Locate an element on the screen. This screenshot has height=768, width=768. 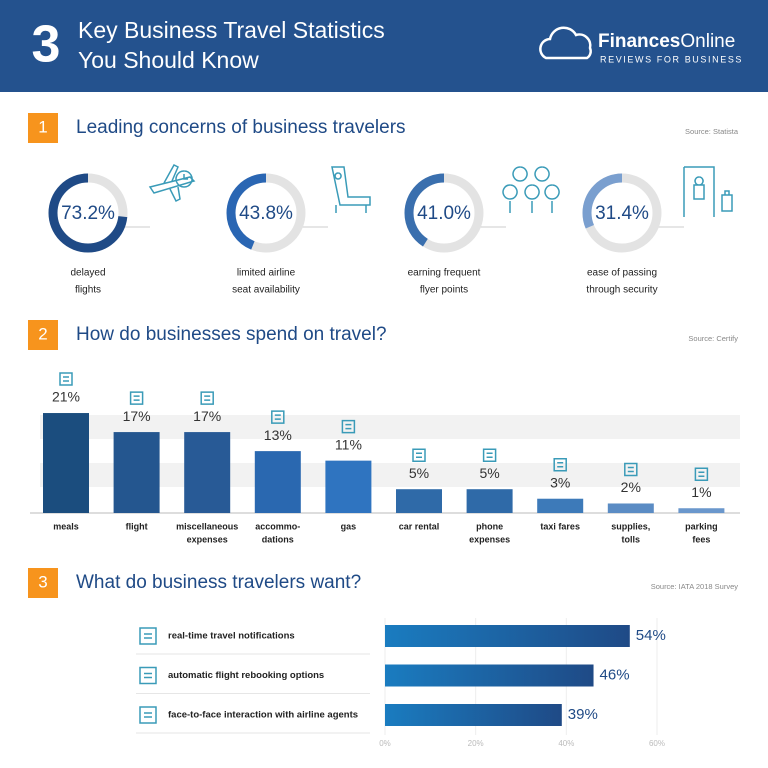
value-label: 13% is located at coordinates (278, 435).